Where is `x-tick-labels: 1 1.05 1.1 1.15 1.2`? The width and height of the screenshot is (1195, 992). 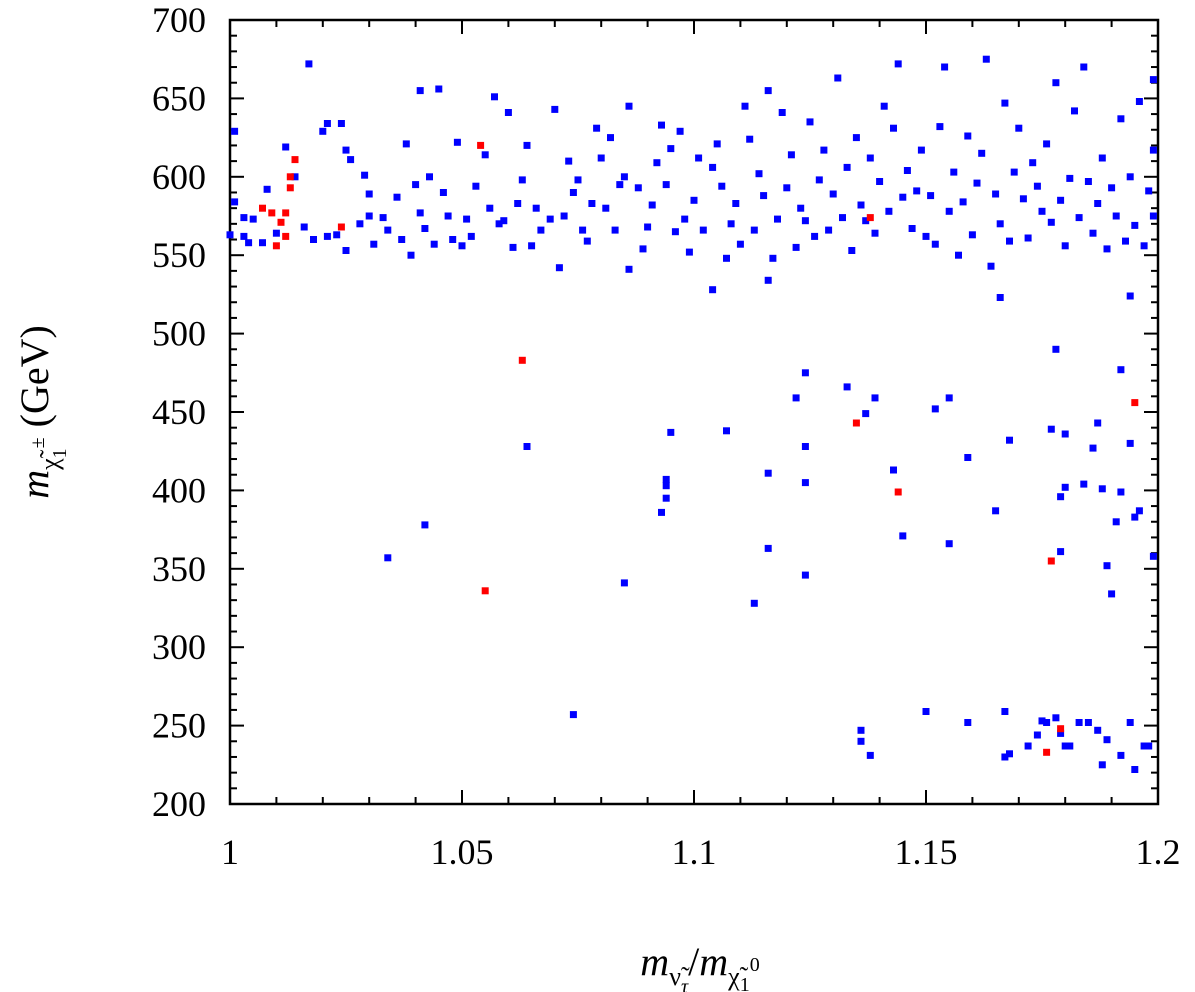
x-tick-labels: 1 1.05 1.1 1.15 1.2 is located at coordinates (701, 852).